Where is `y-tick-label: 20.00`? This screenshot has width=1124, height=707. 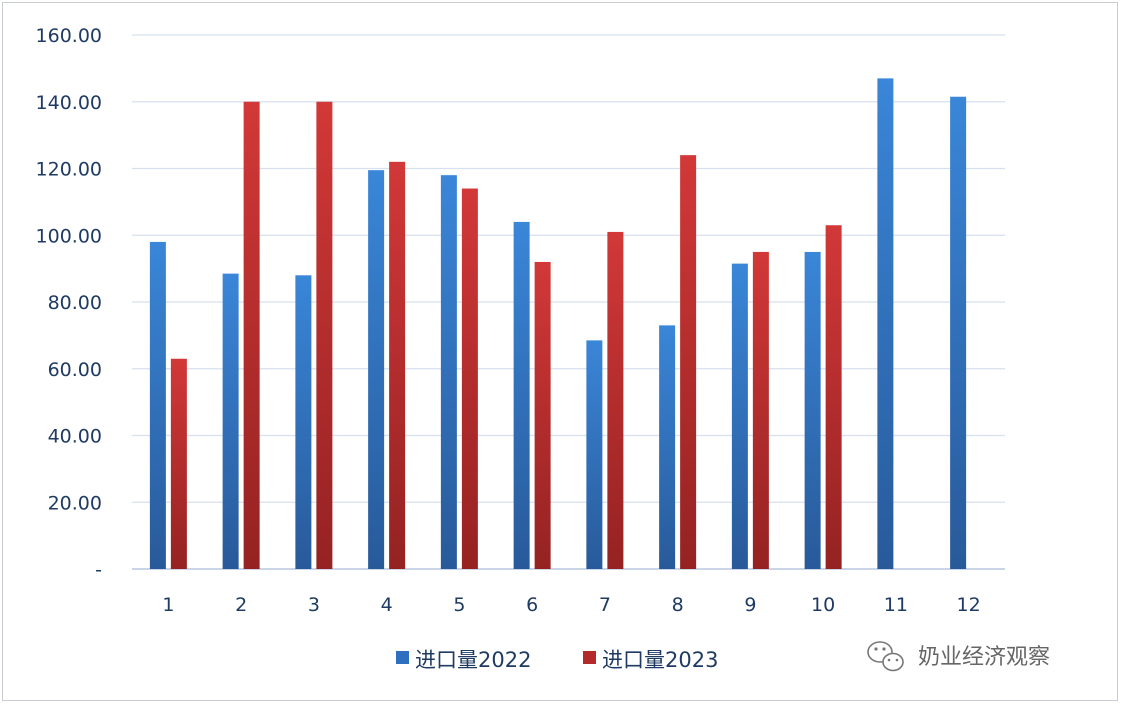 y-tick-label: 20.00 is located at coordinates (75, 503).